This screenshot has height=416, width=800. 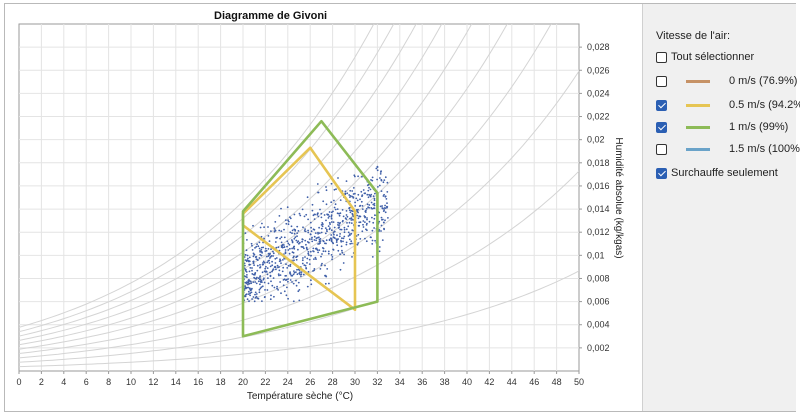 What do you see at coordinates (763, 81) in the screenshot?
I see `speed-0-label: 0 m/s (76.9%)` at bounding box center [763, 81].